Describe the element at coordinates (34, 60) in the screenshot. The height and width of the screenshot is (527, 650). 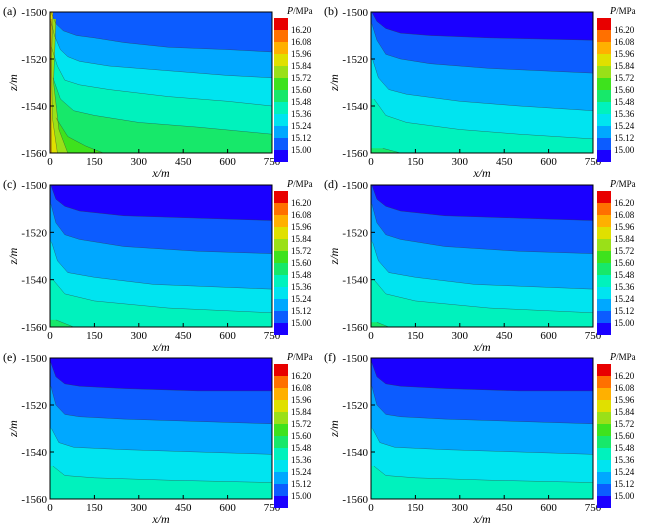
I see `y-tick-label: -1520` at that location.